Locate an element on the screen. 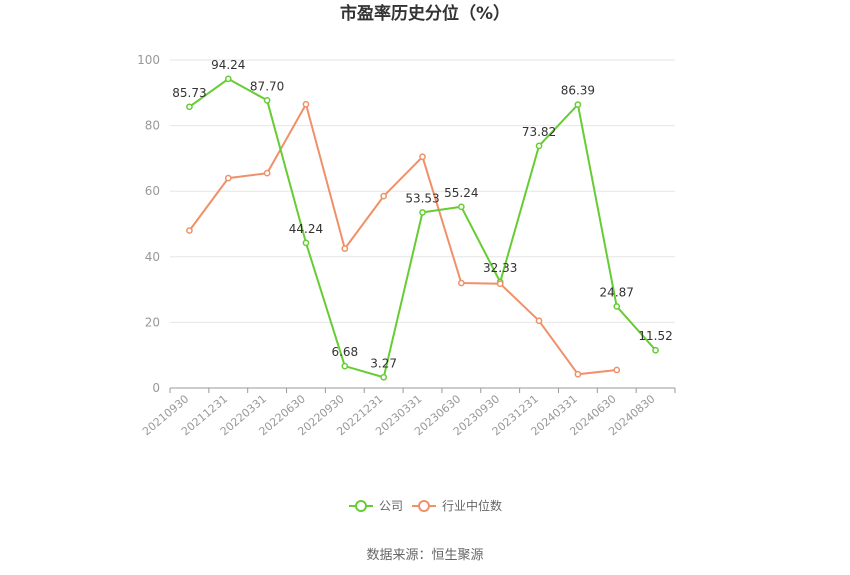 The height and width of the screenshot is (575, 850). chart-title: 市盈率历史分位（%） is located at coordinates (425, 13).